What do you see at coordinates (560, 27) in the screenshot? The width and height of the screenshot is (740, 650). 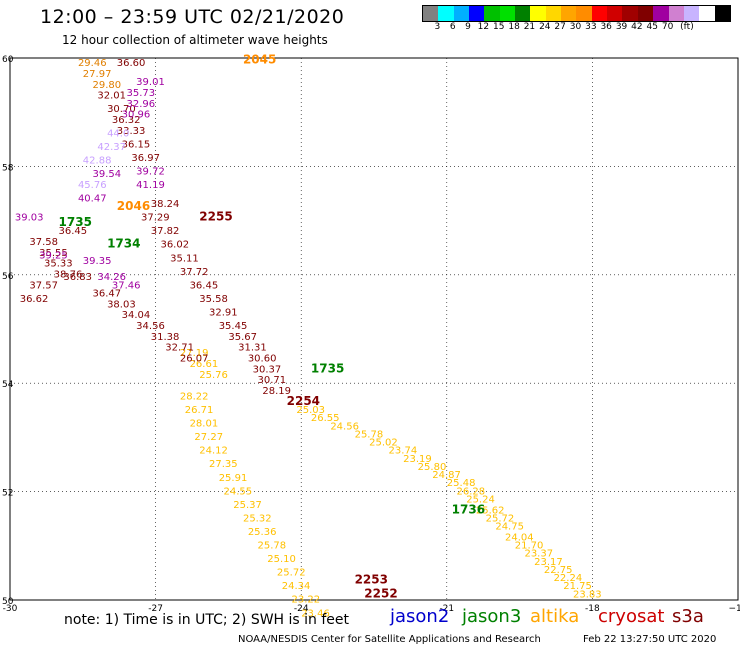 I see `legend-label: 27` at bounding box center [560, 27].